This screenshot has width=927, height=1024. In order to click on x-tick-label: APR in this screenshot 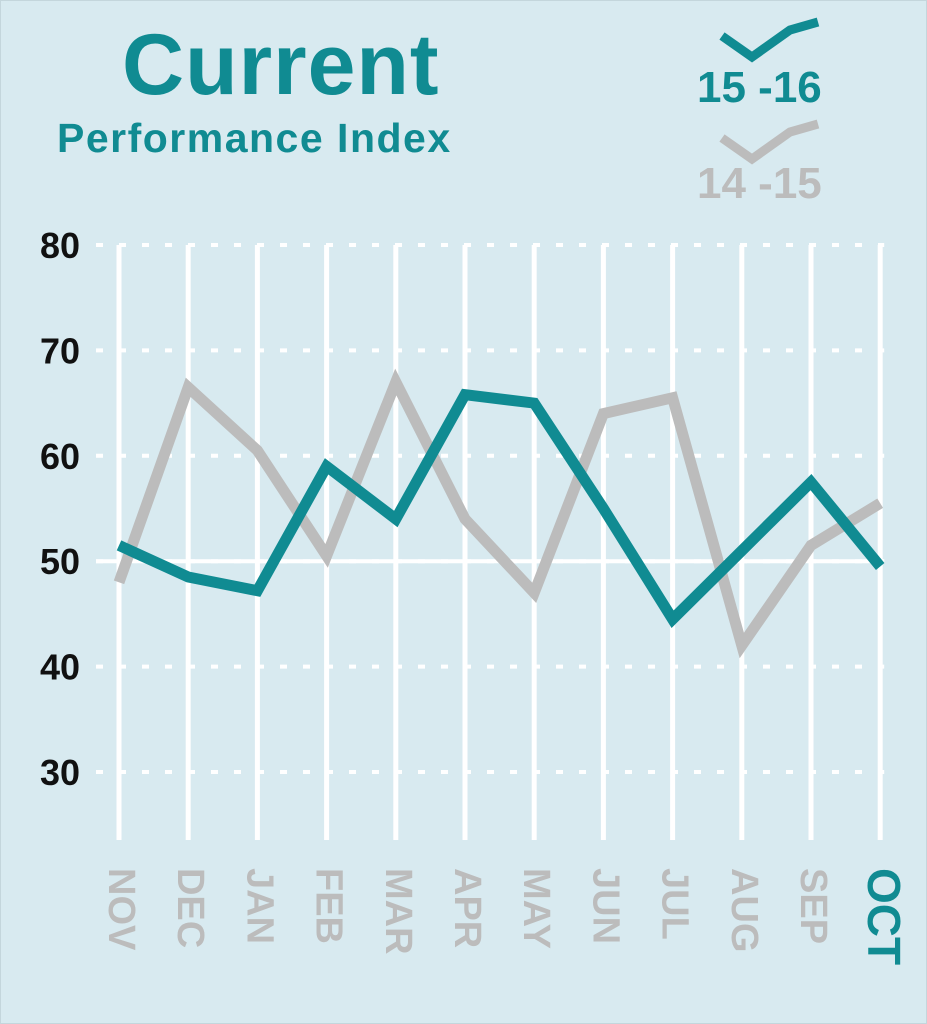, I will do `click(467, 908)`.